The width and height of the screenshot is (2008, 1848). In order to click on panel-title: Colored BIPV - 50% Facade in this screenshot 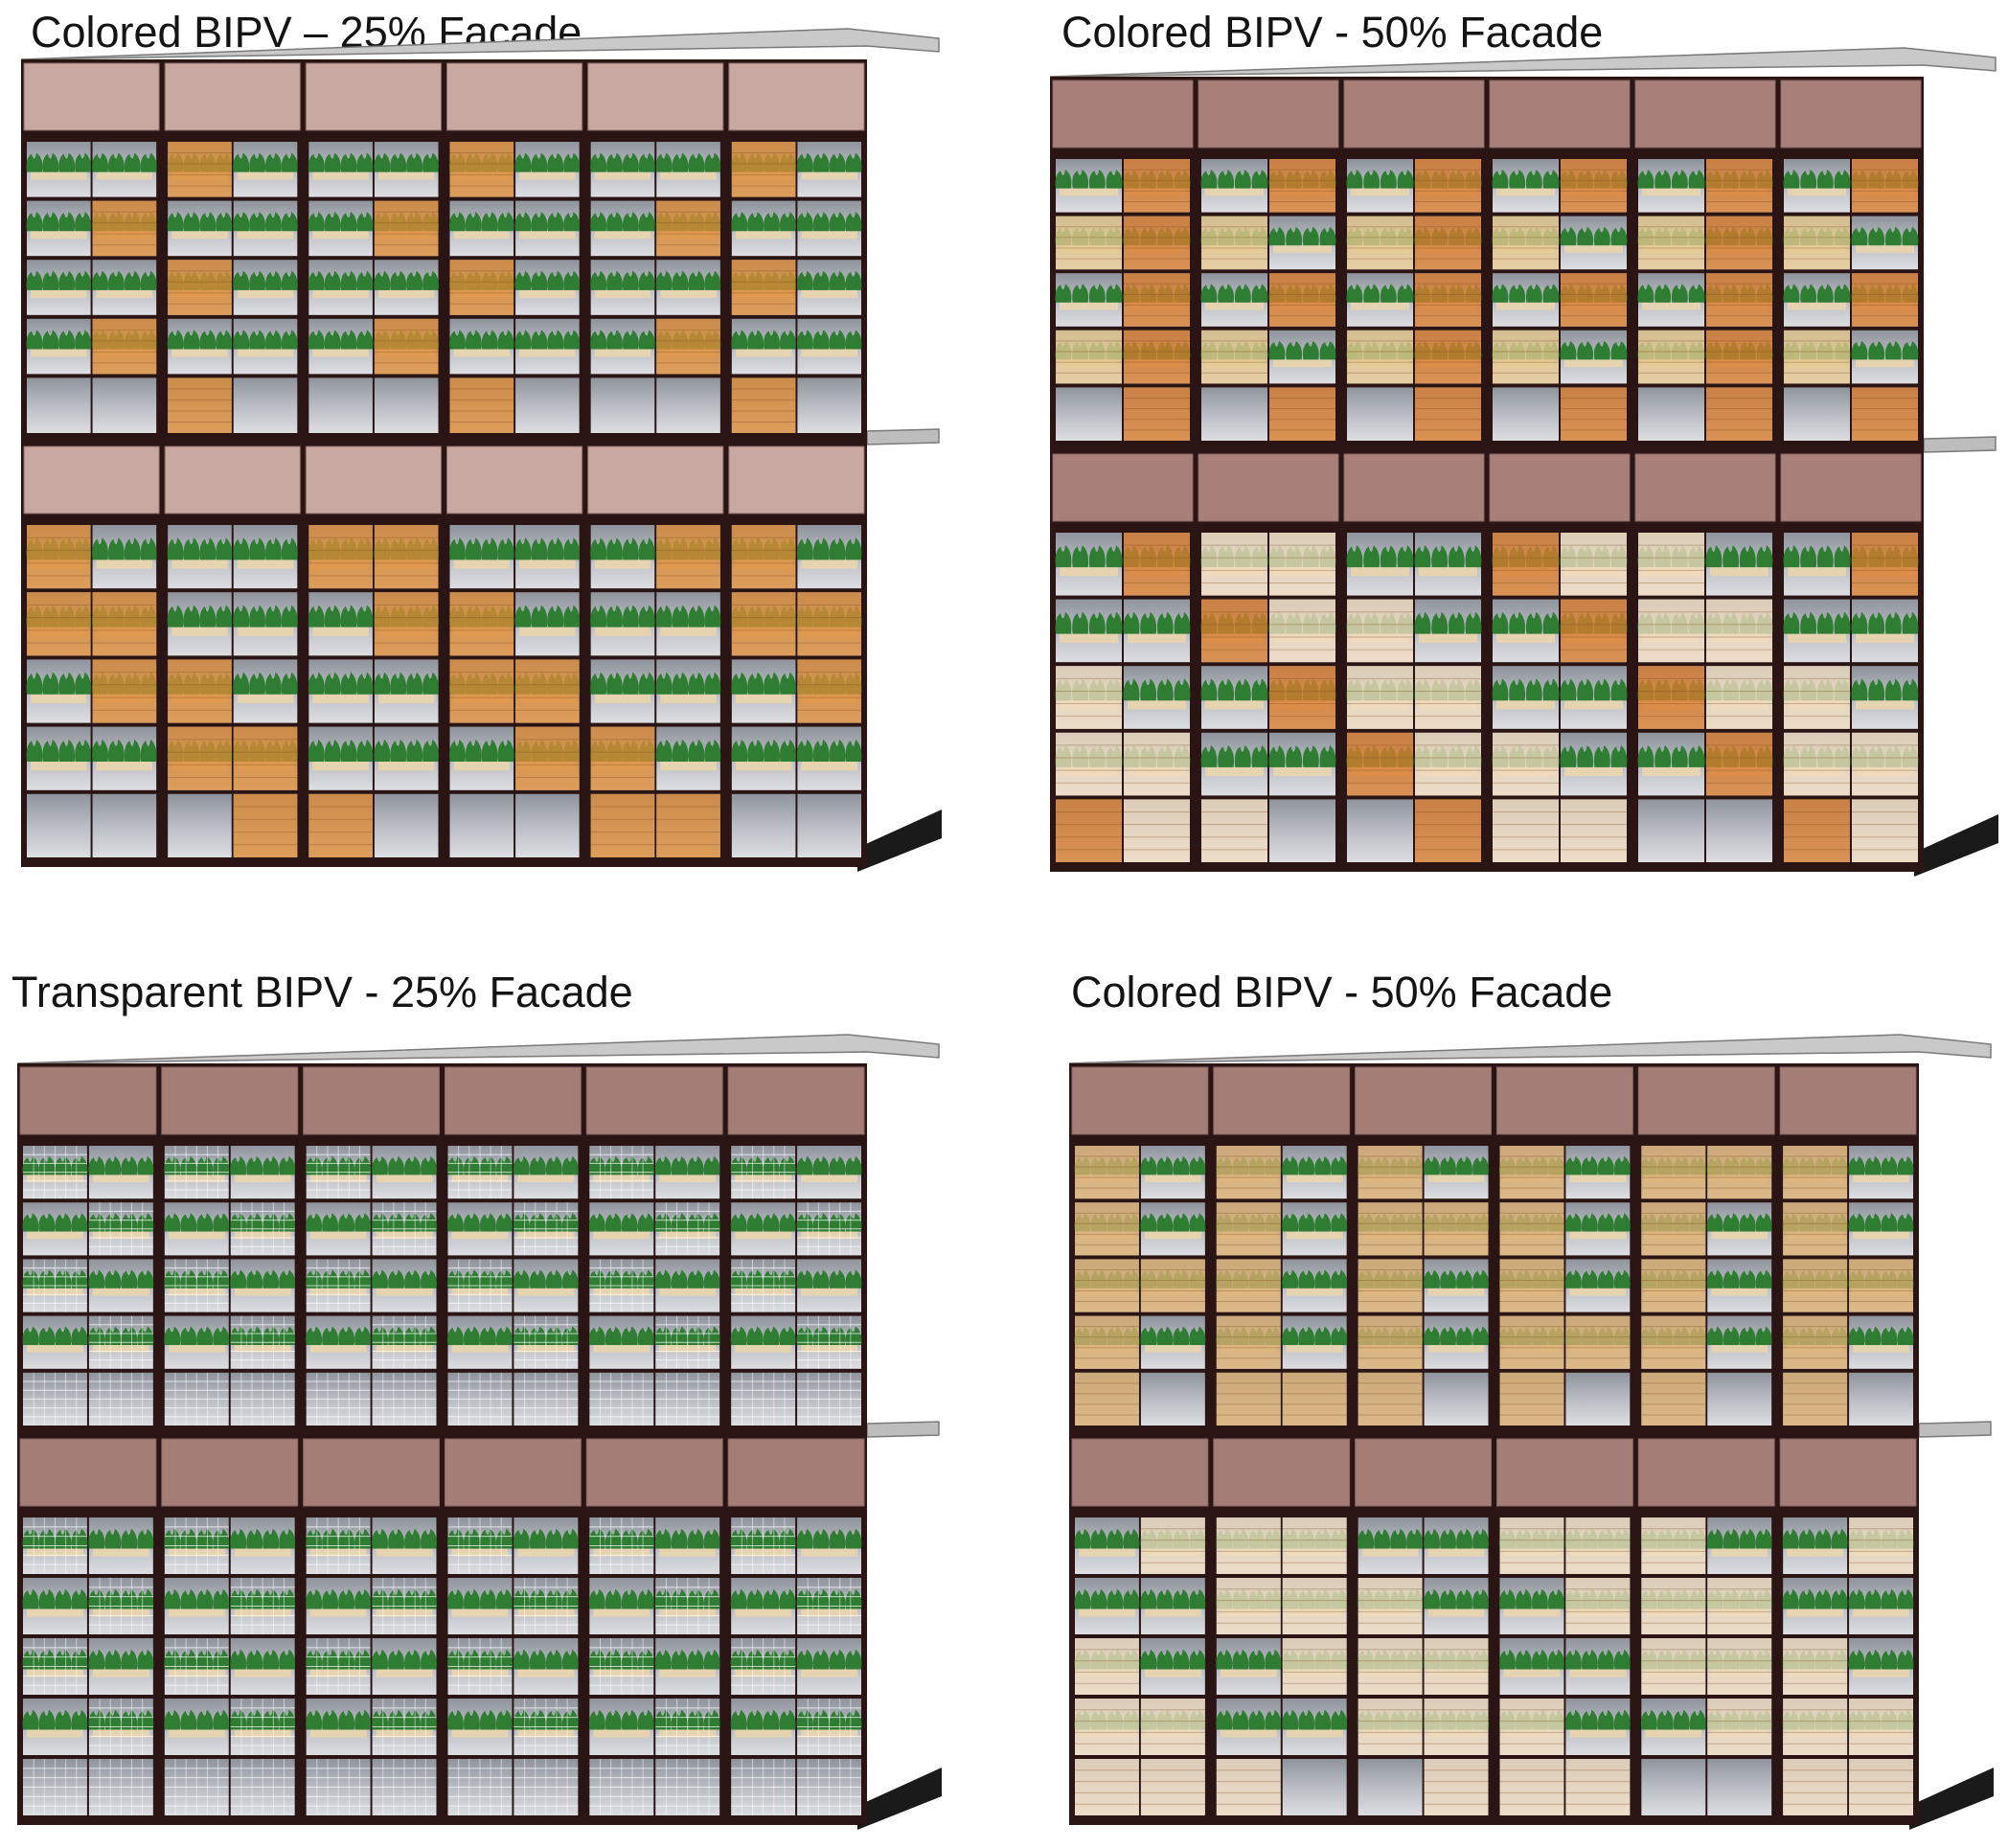, I will do `click(1332, 32)`.